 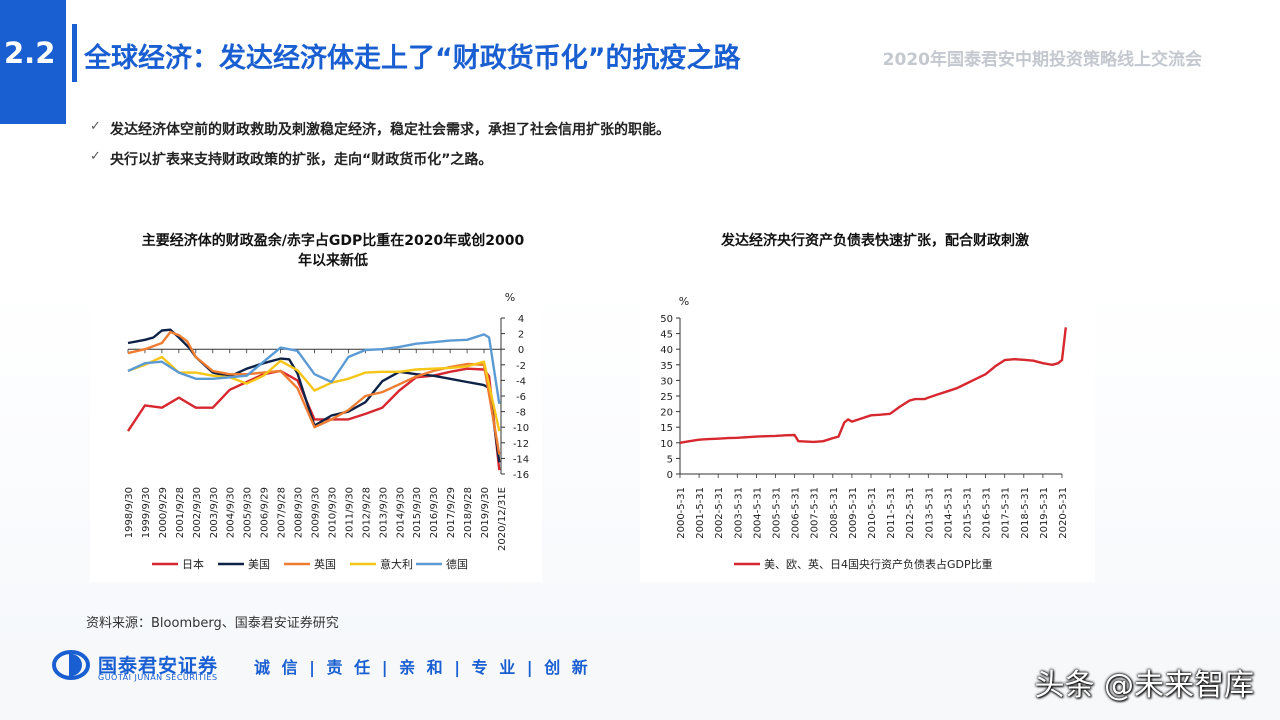 What do you see at coordinates (875, 241) in the screenshot?
I see `chart-title-right: 发达经济央行资产负债表快速扩张，配合财政刺激` at bounding box center [875, 241].